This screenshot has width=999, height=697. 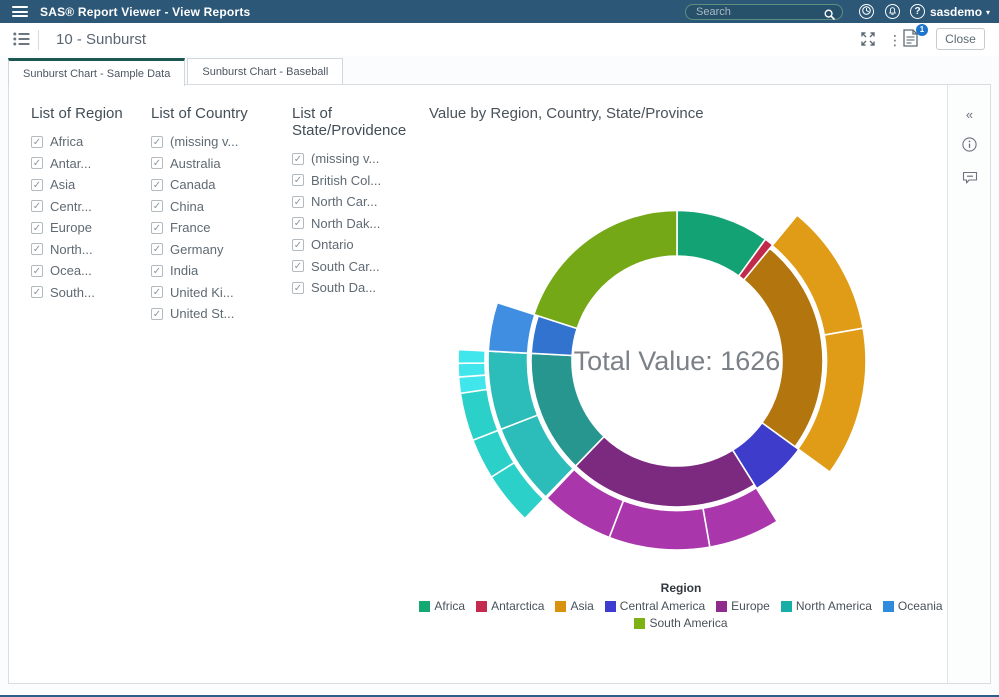 I want to click on legend-item: Oceania, so click(x=912, y=606).